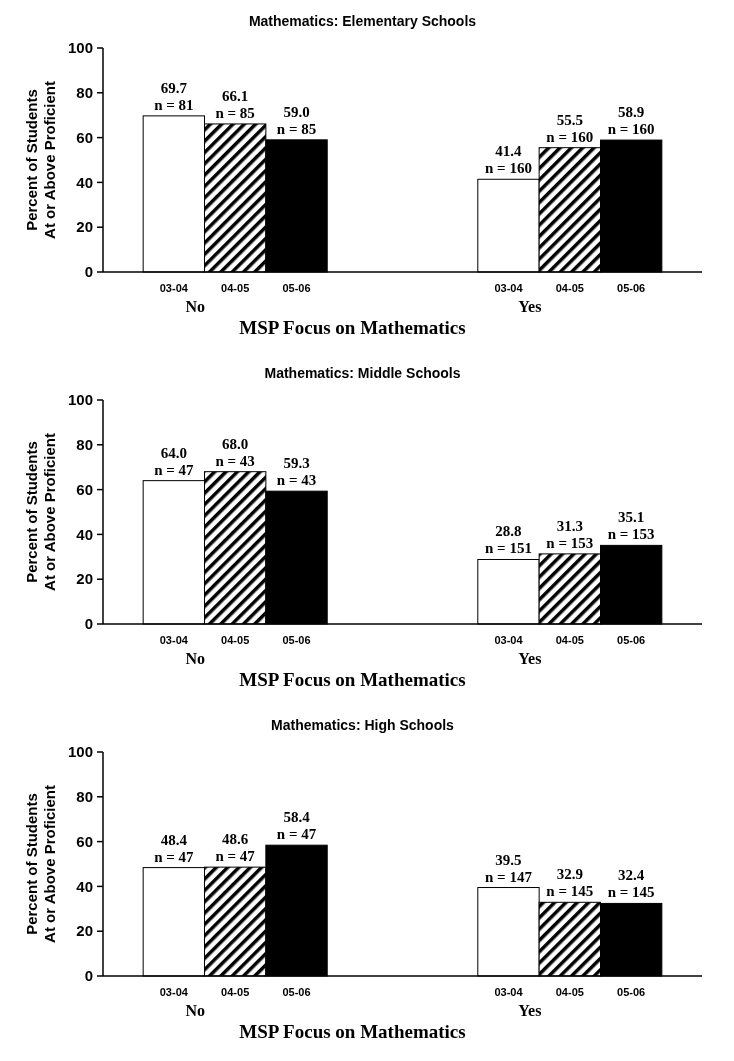 The height and width of the screenshot is (1061, 734). I want to click on data-label: 39.5 n = 147, so click(509, 868).